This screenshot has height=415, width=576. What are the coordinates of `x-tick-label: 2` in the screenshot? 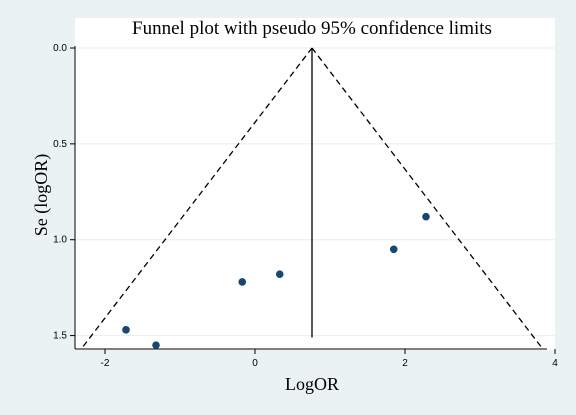 It's located at (405, 363).